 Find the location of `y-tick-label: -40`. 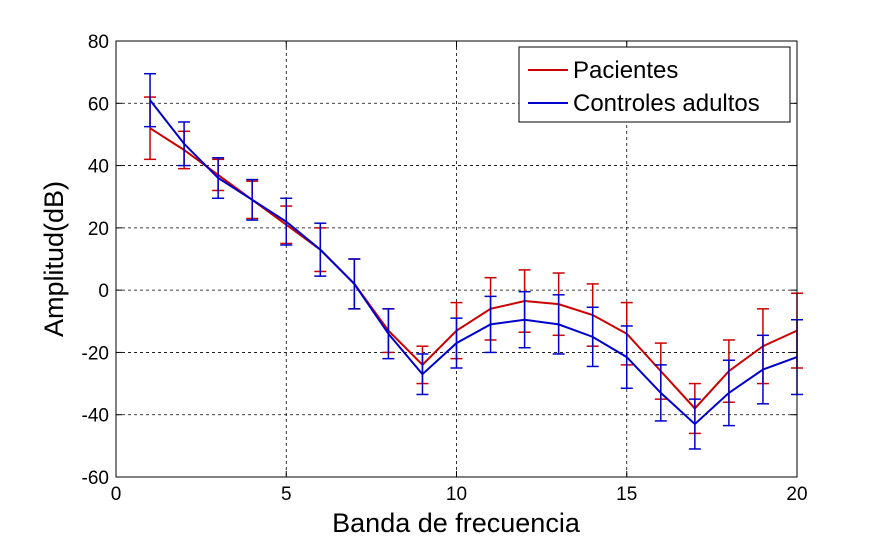

y-tick-label: -40 is located at coordinates (95, 416).